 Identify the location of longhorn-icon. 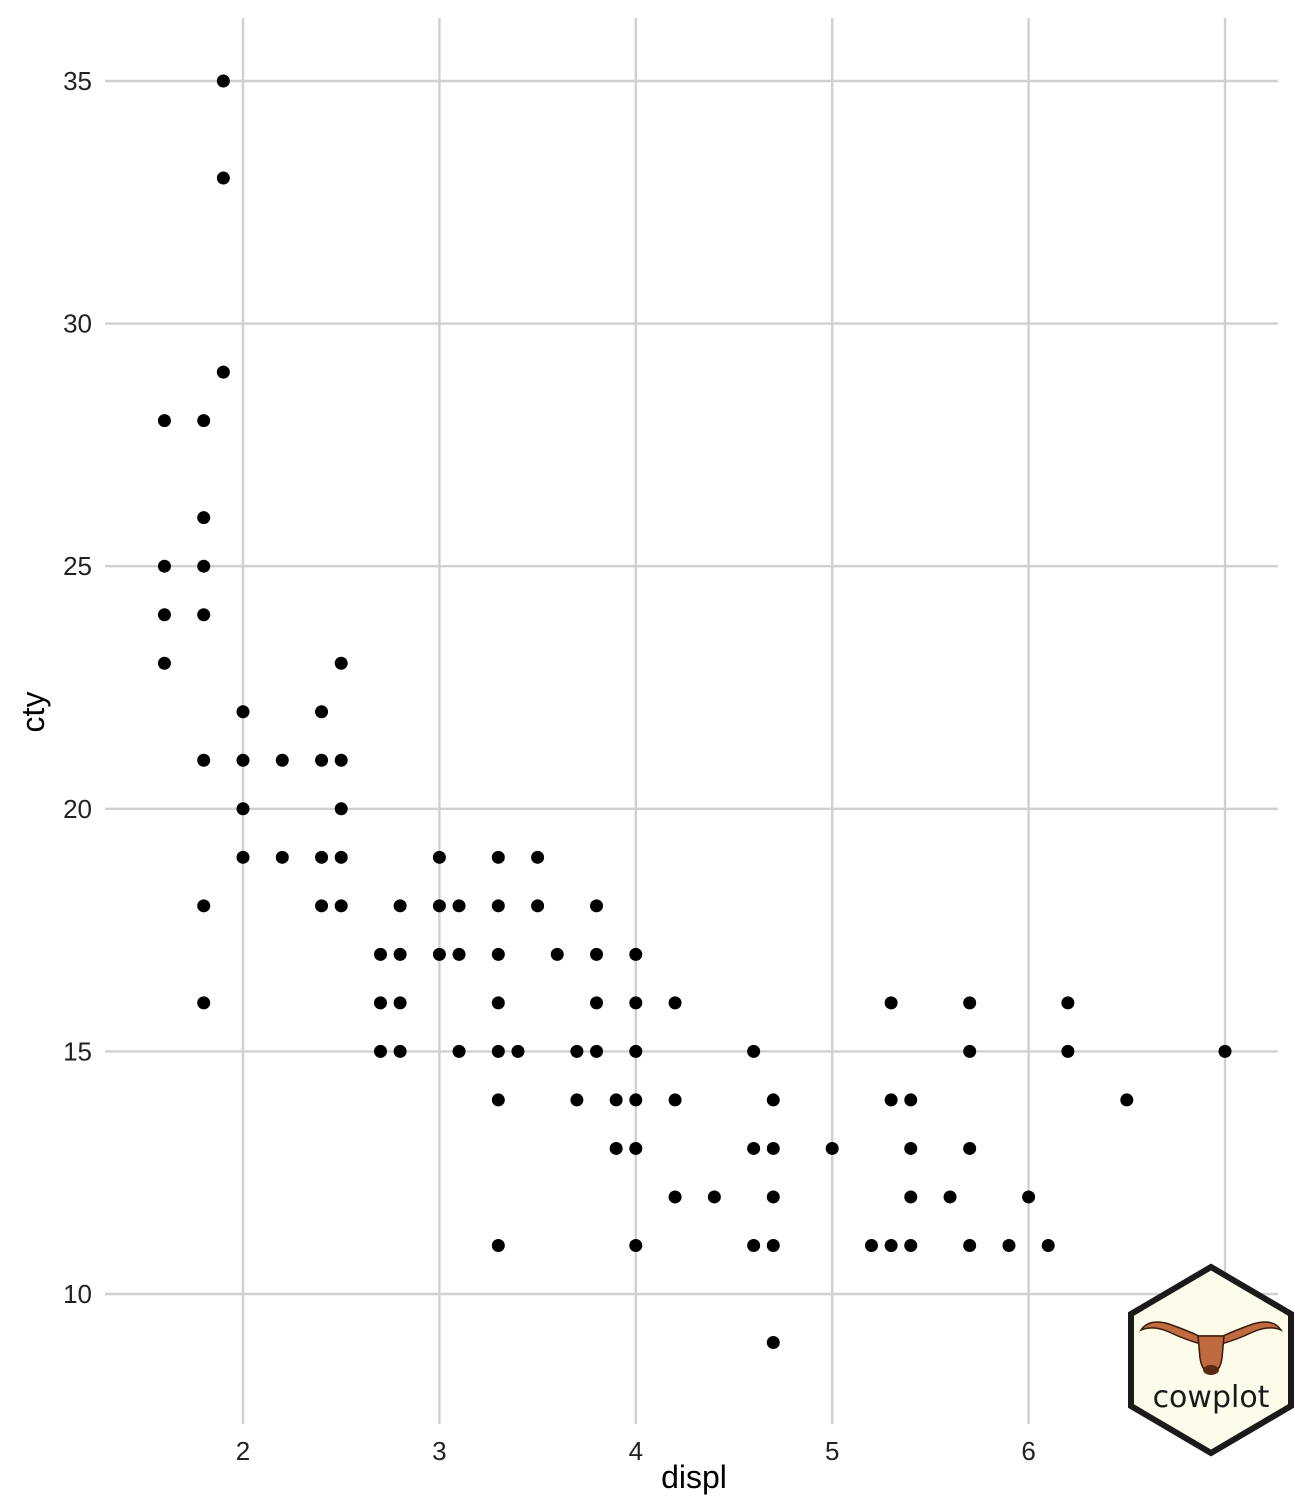
(1211, 1348).